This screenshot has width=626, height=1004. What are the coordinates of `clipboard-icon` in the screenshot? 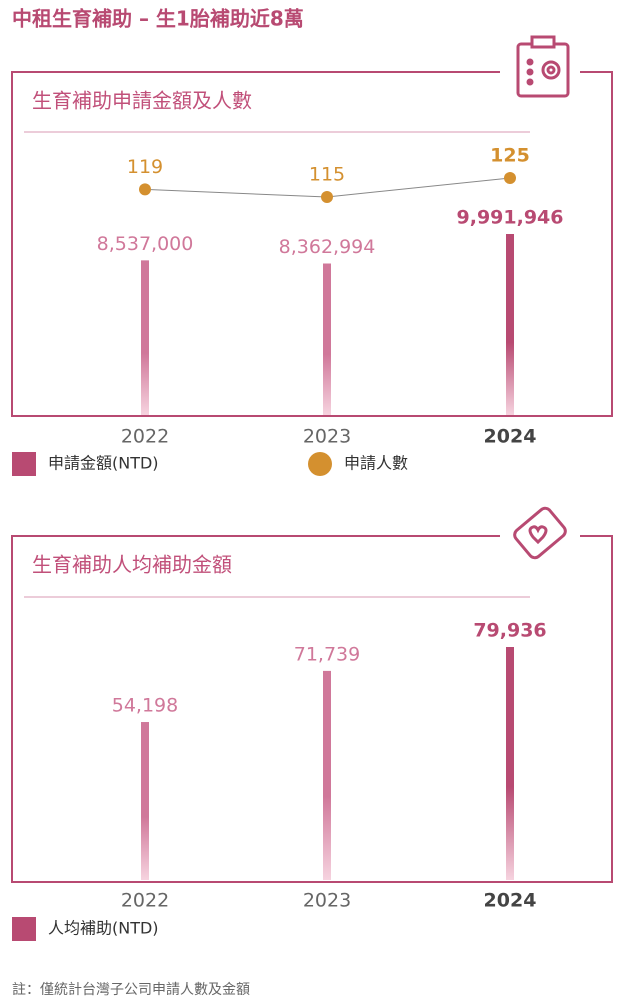 It's located at (543, 66).